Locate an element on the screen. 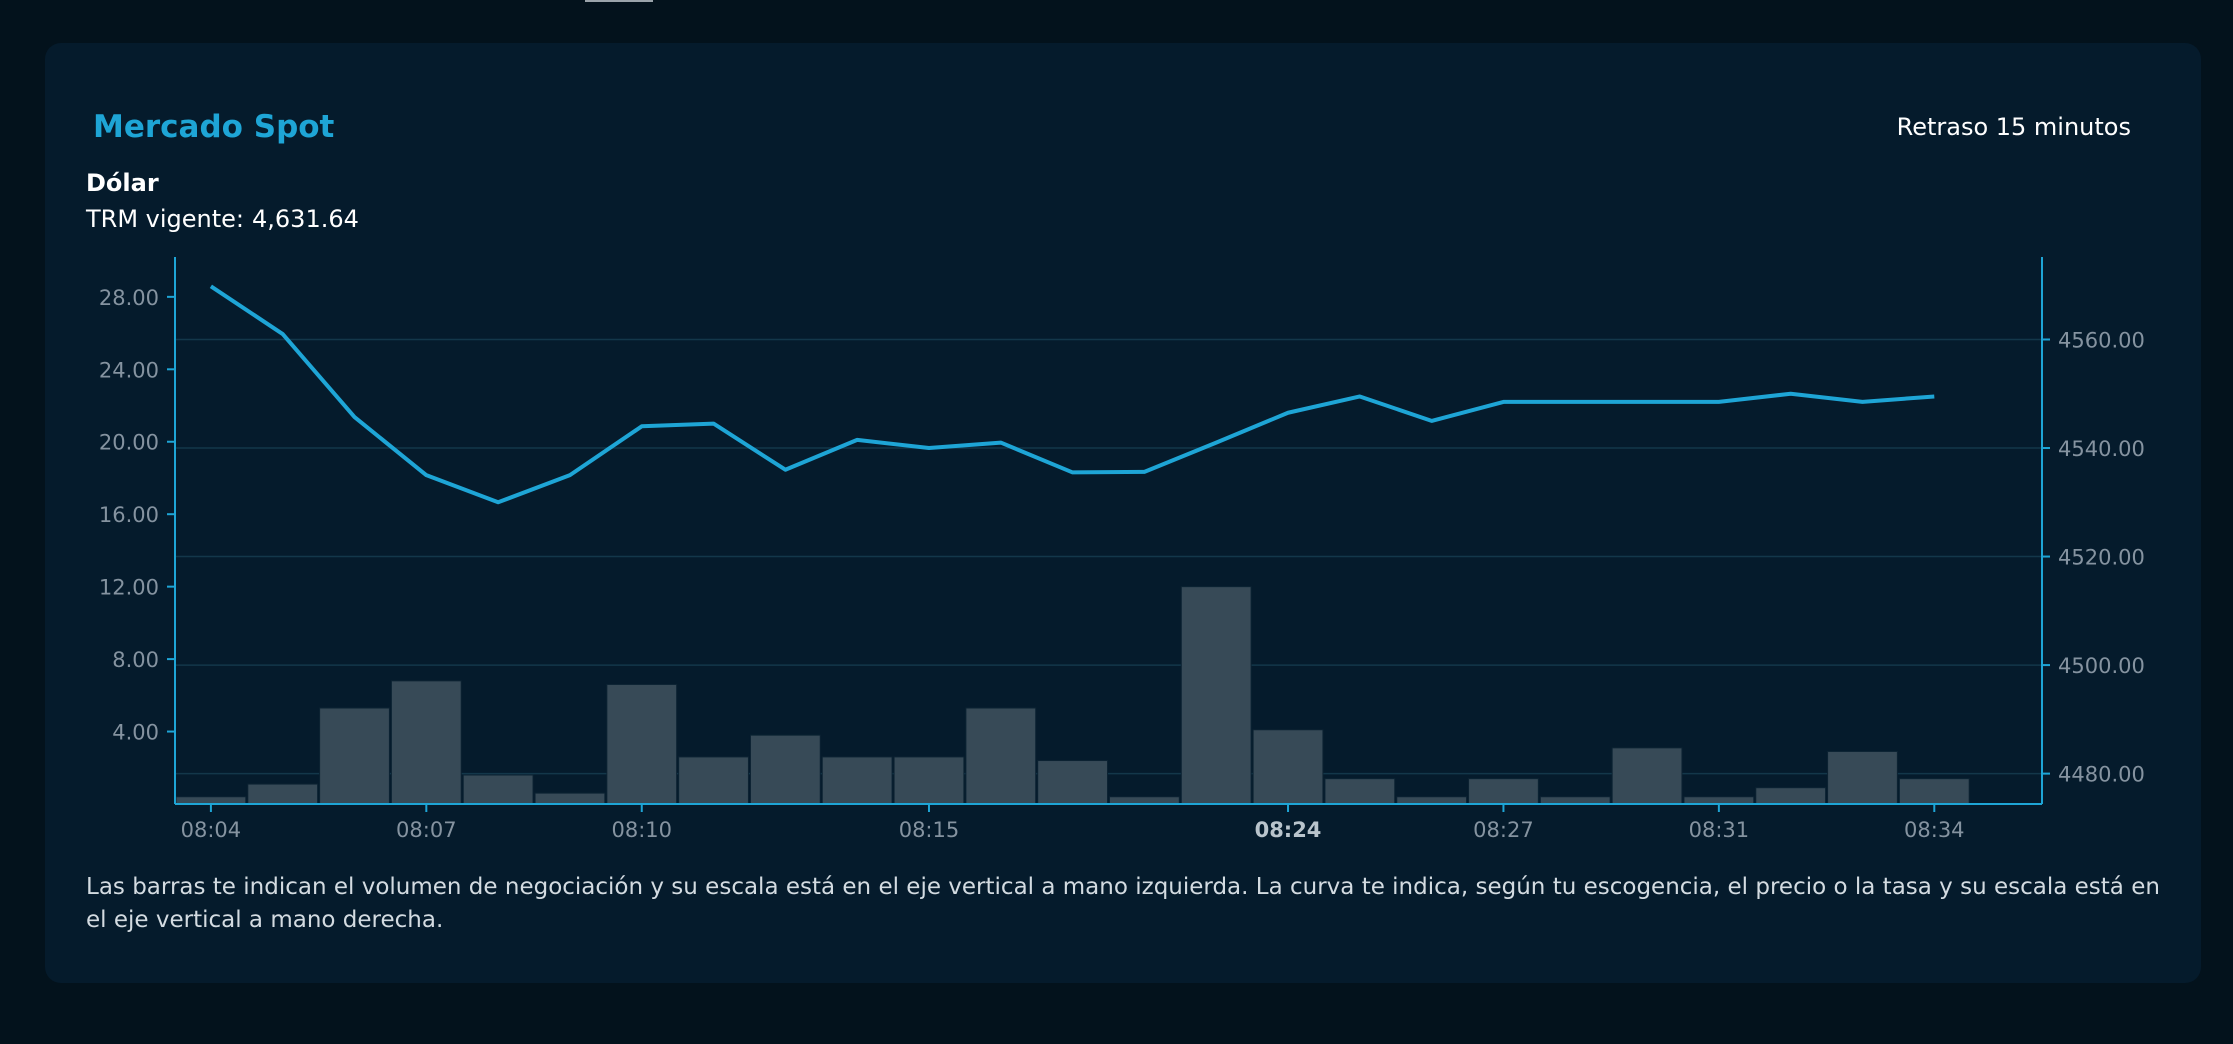 Image resolution: width=2233 pixels, height=1044 pixels. trm-label: TRM vigente: is located at coordinates (165, 219).